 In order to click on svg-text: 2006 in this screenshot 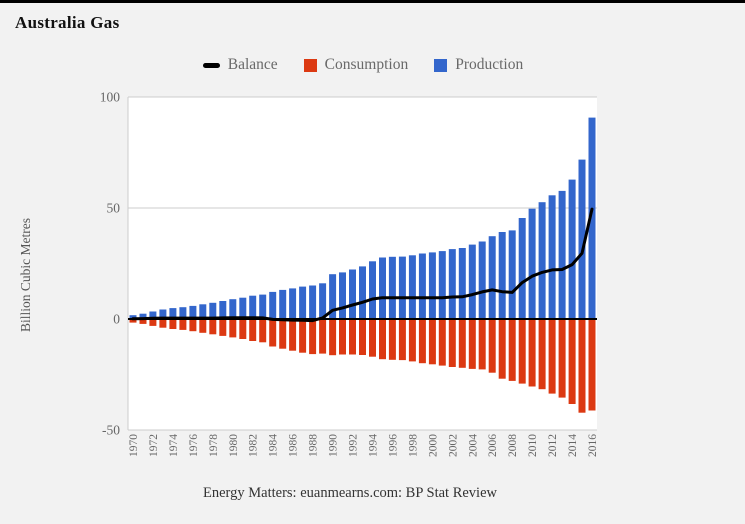, I will do `click(493, 445)`.